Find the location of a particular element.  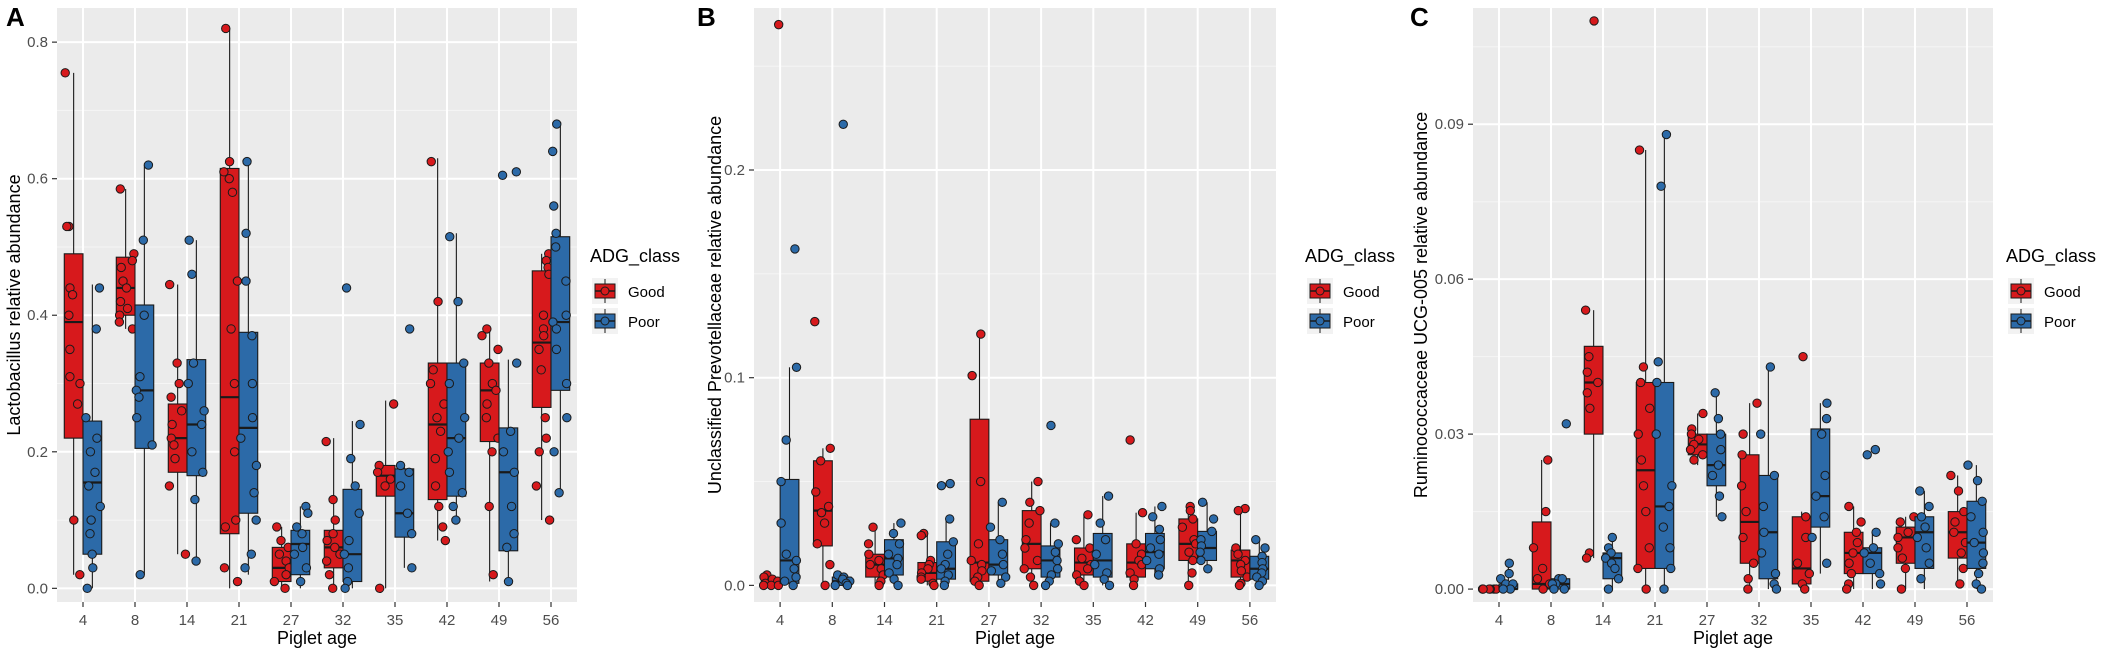

box-poor is located at coordinates (196, 418).